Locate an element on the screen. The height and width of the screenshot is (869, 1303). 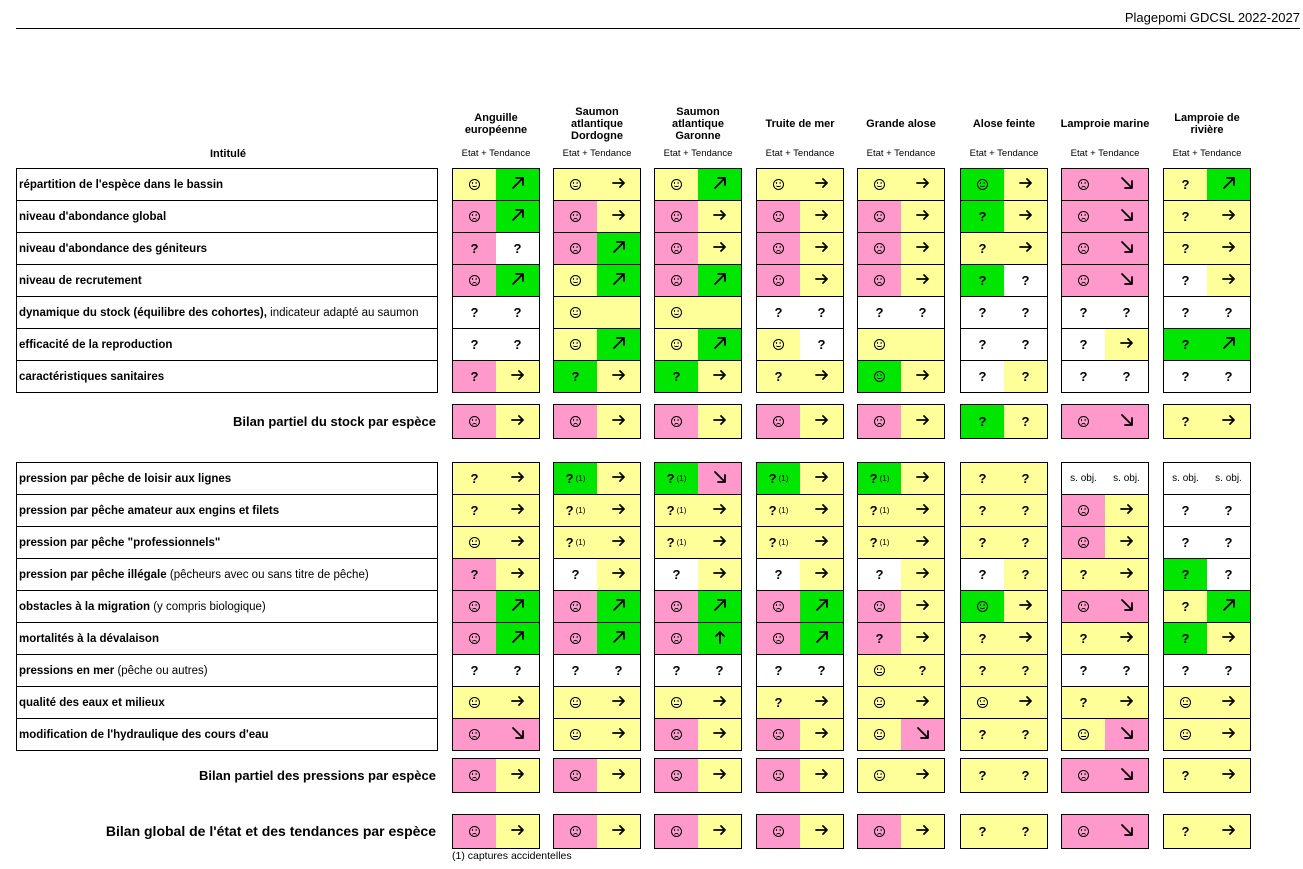
species-column-header: Lamproie marine is located at coordinates (1105, 124).